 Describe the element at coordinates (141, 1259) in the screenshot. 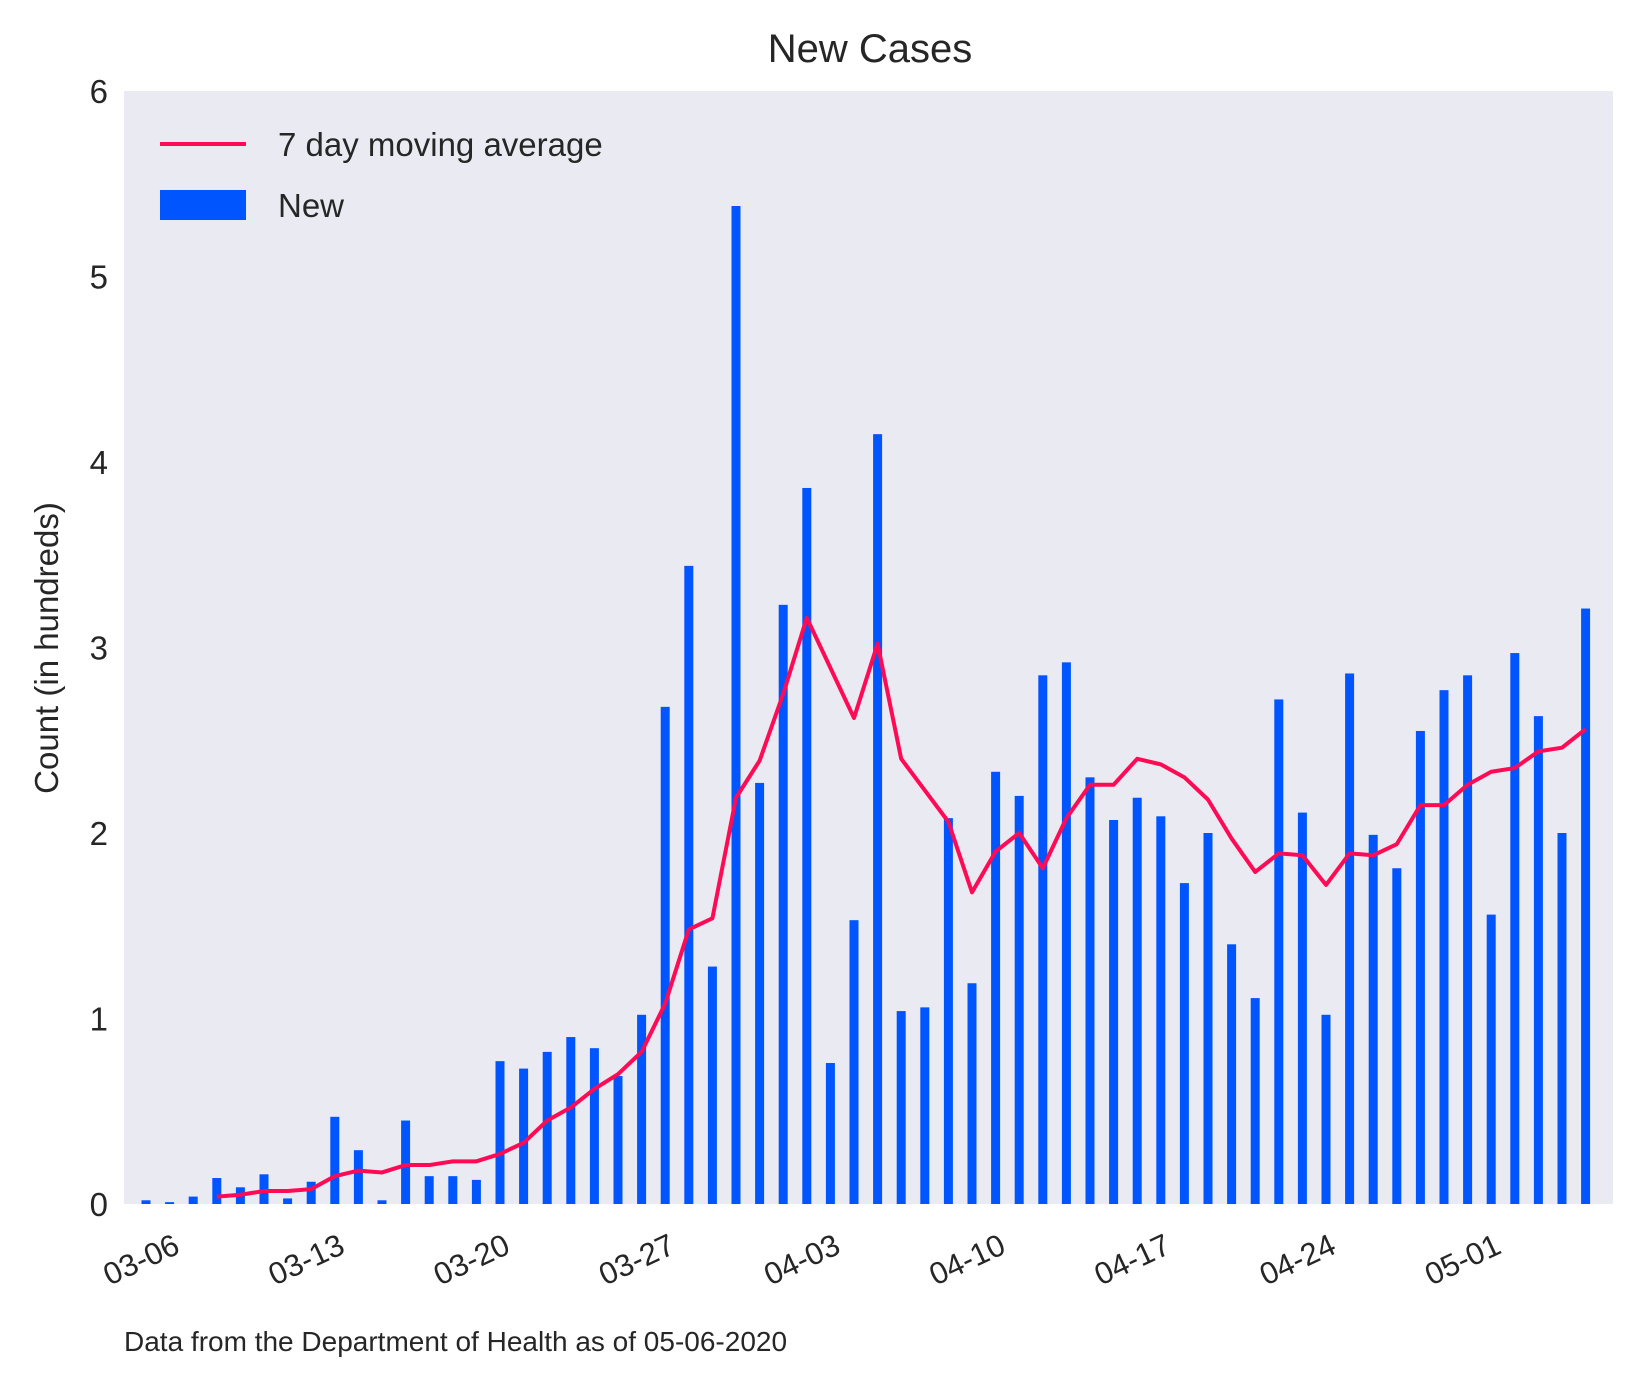

I see `x-tick-label: 03-06` at that location.